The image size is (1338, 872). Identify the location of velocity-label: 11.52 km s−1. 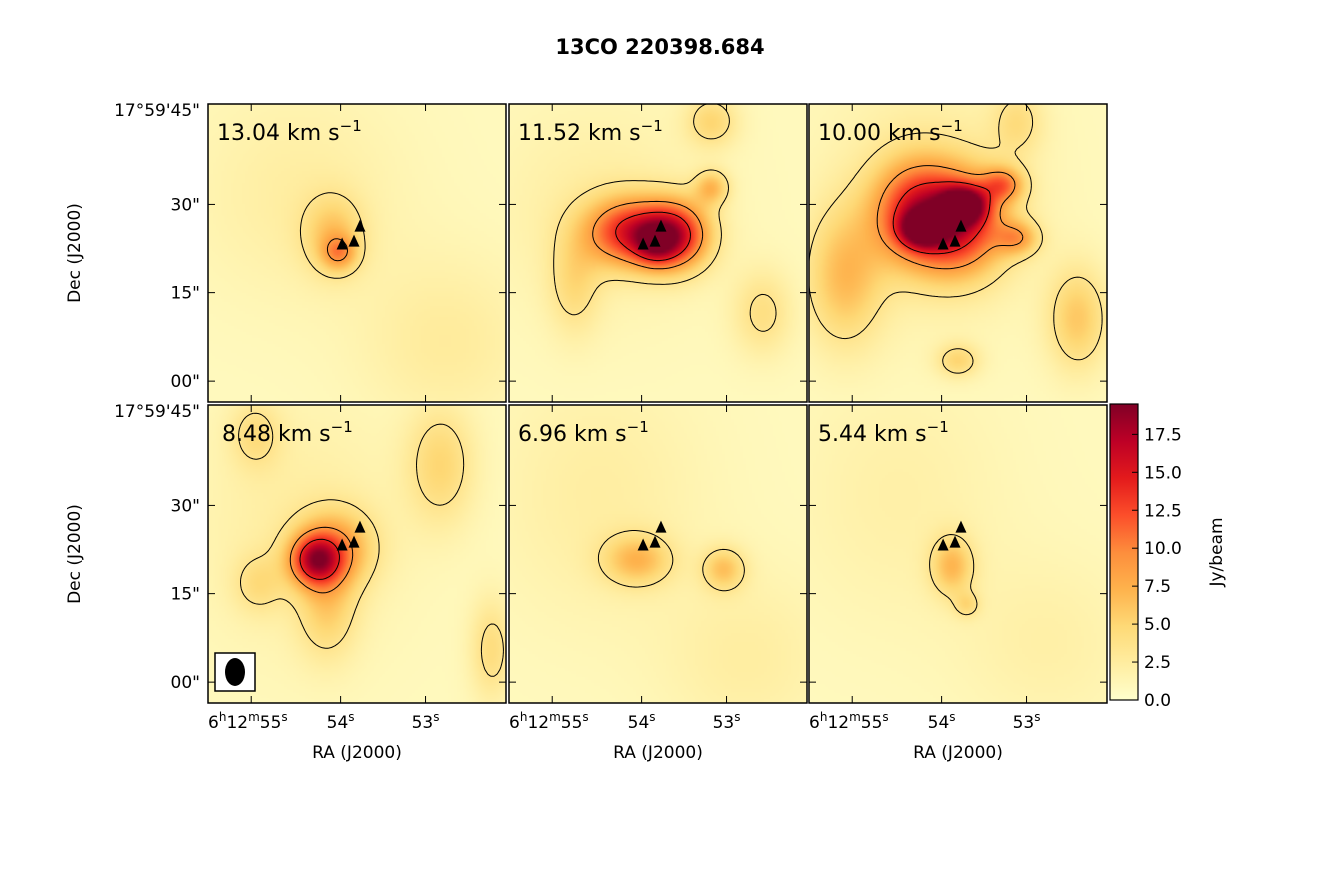
(590, 131).